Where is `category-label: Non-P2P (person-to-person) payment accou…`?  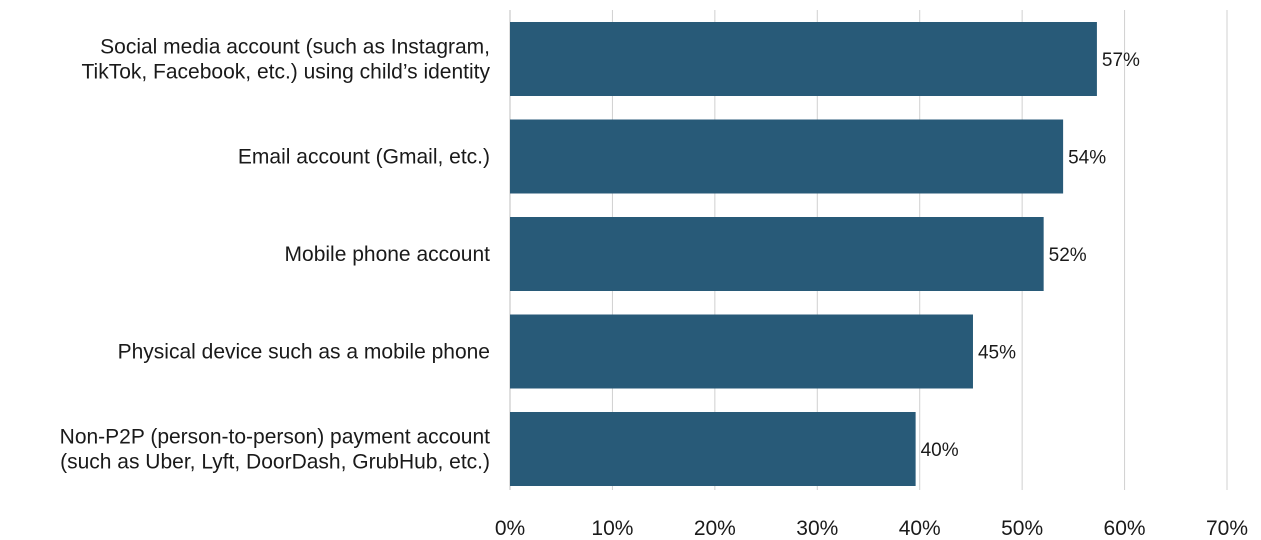
category-label: Non-P2P (person-to-person) payment accou… is located at coordinates (275, 437).